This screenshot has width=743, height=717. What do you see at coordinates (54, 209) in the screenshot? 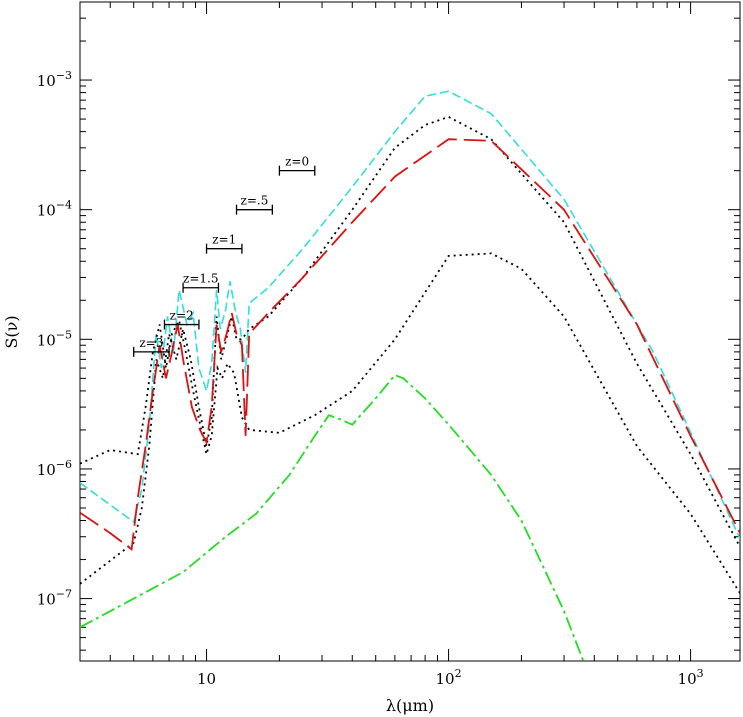
I see `y-tick-label: 10⁻⁴` at bounding box center [54, 209].